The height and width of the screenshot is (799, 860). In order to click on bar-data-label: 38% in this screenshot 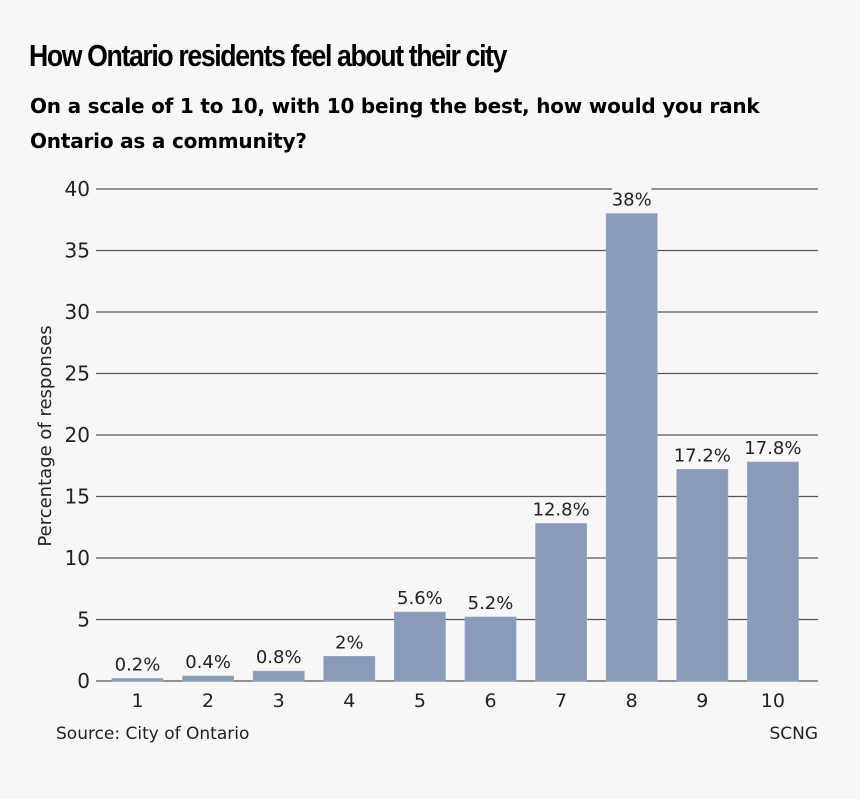, I will do `click(632, 200)`.